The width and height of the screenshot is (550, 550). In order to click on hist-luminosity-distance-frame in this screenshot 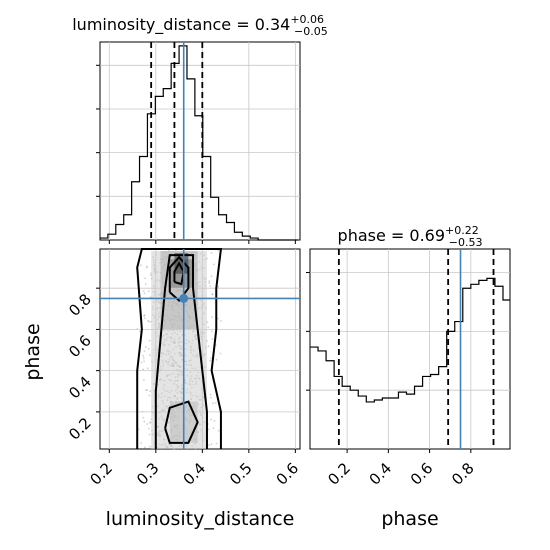, I will do `click(200, 141)`.